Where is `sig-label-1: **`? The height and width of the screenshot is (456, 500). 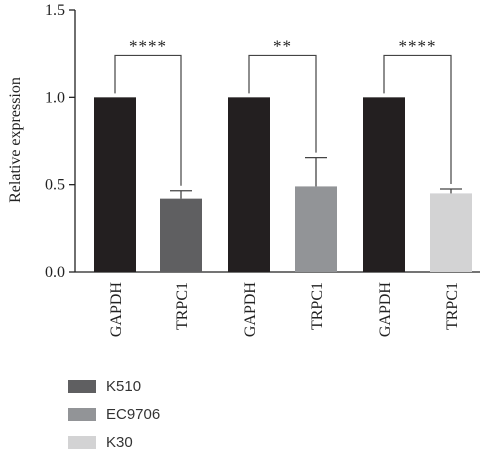 sig-label-1: ** is located at coordinates (282, 45).